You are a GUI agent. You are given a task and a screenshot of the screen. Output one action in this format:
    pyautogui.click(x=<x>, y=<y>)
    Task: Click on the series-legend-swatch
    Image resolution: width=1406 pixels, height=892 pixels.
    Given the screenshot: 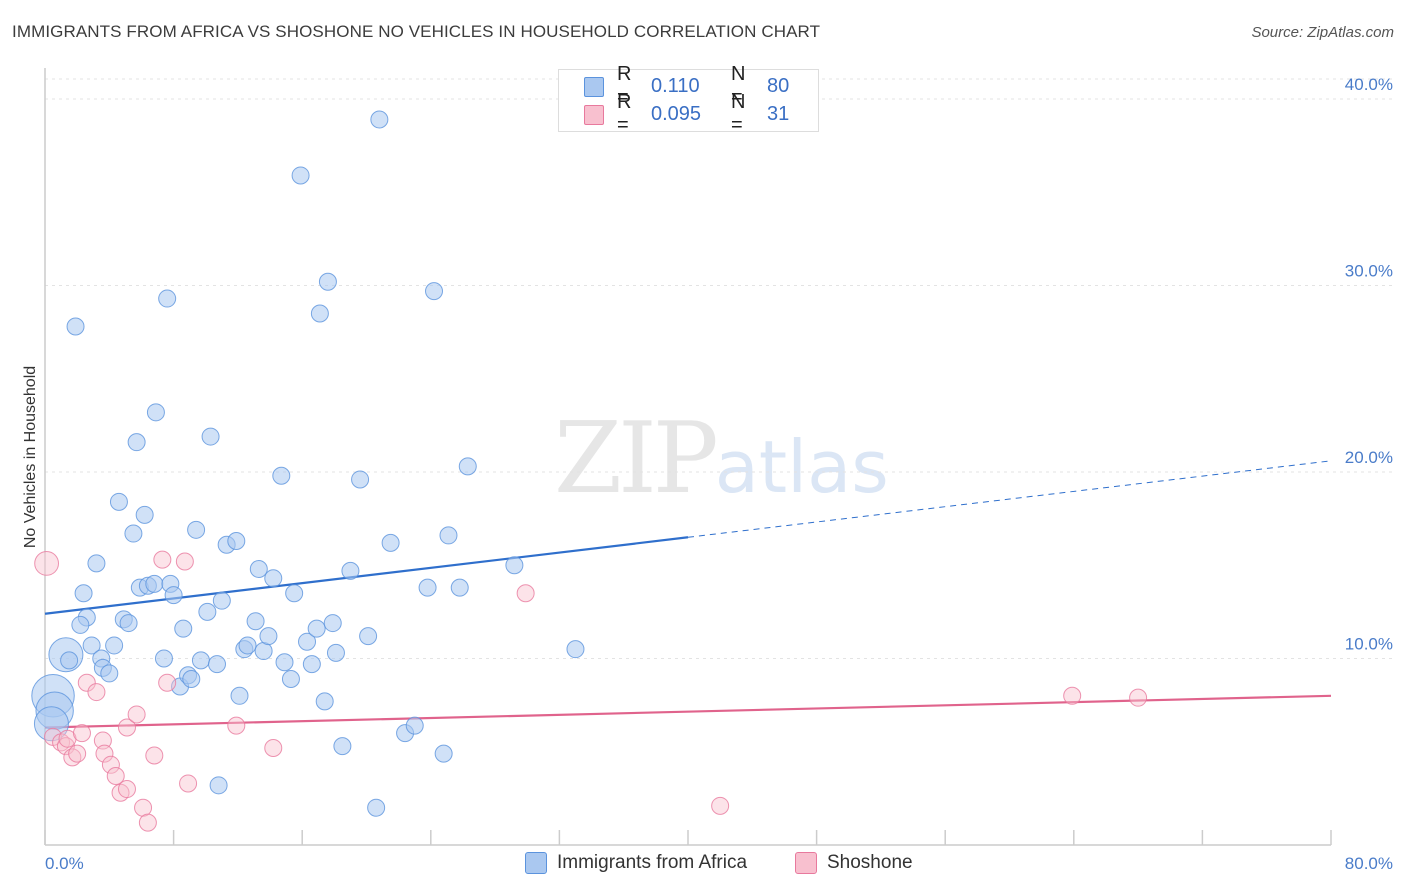 What is the action you would take?
    pyautogui.click(x=806, y=863)
    